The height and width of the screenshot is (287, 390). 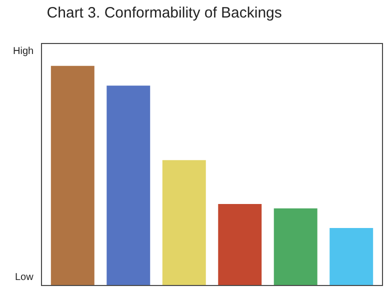 What do you see at coordinates (23, 51) in the screenshot?
I see `text: High` at bounding box center [23, 51].